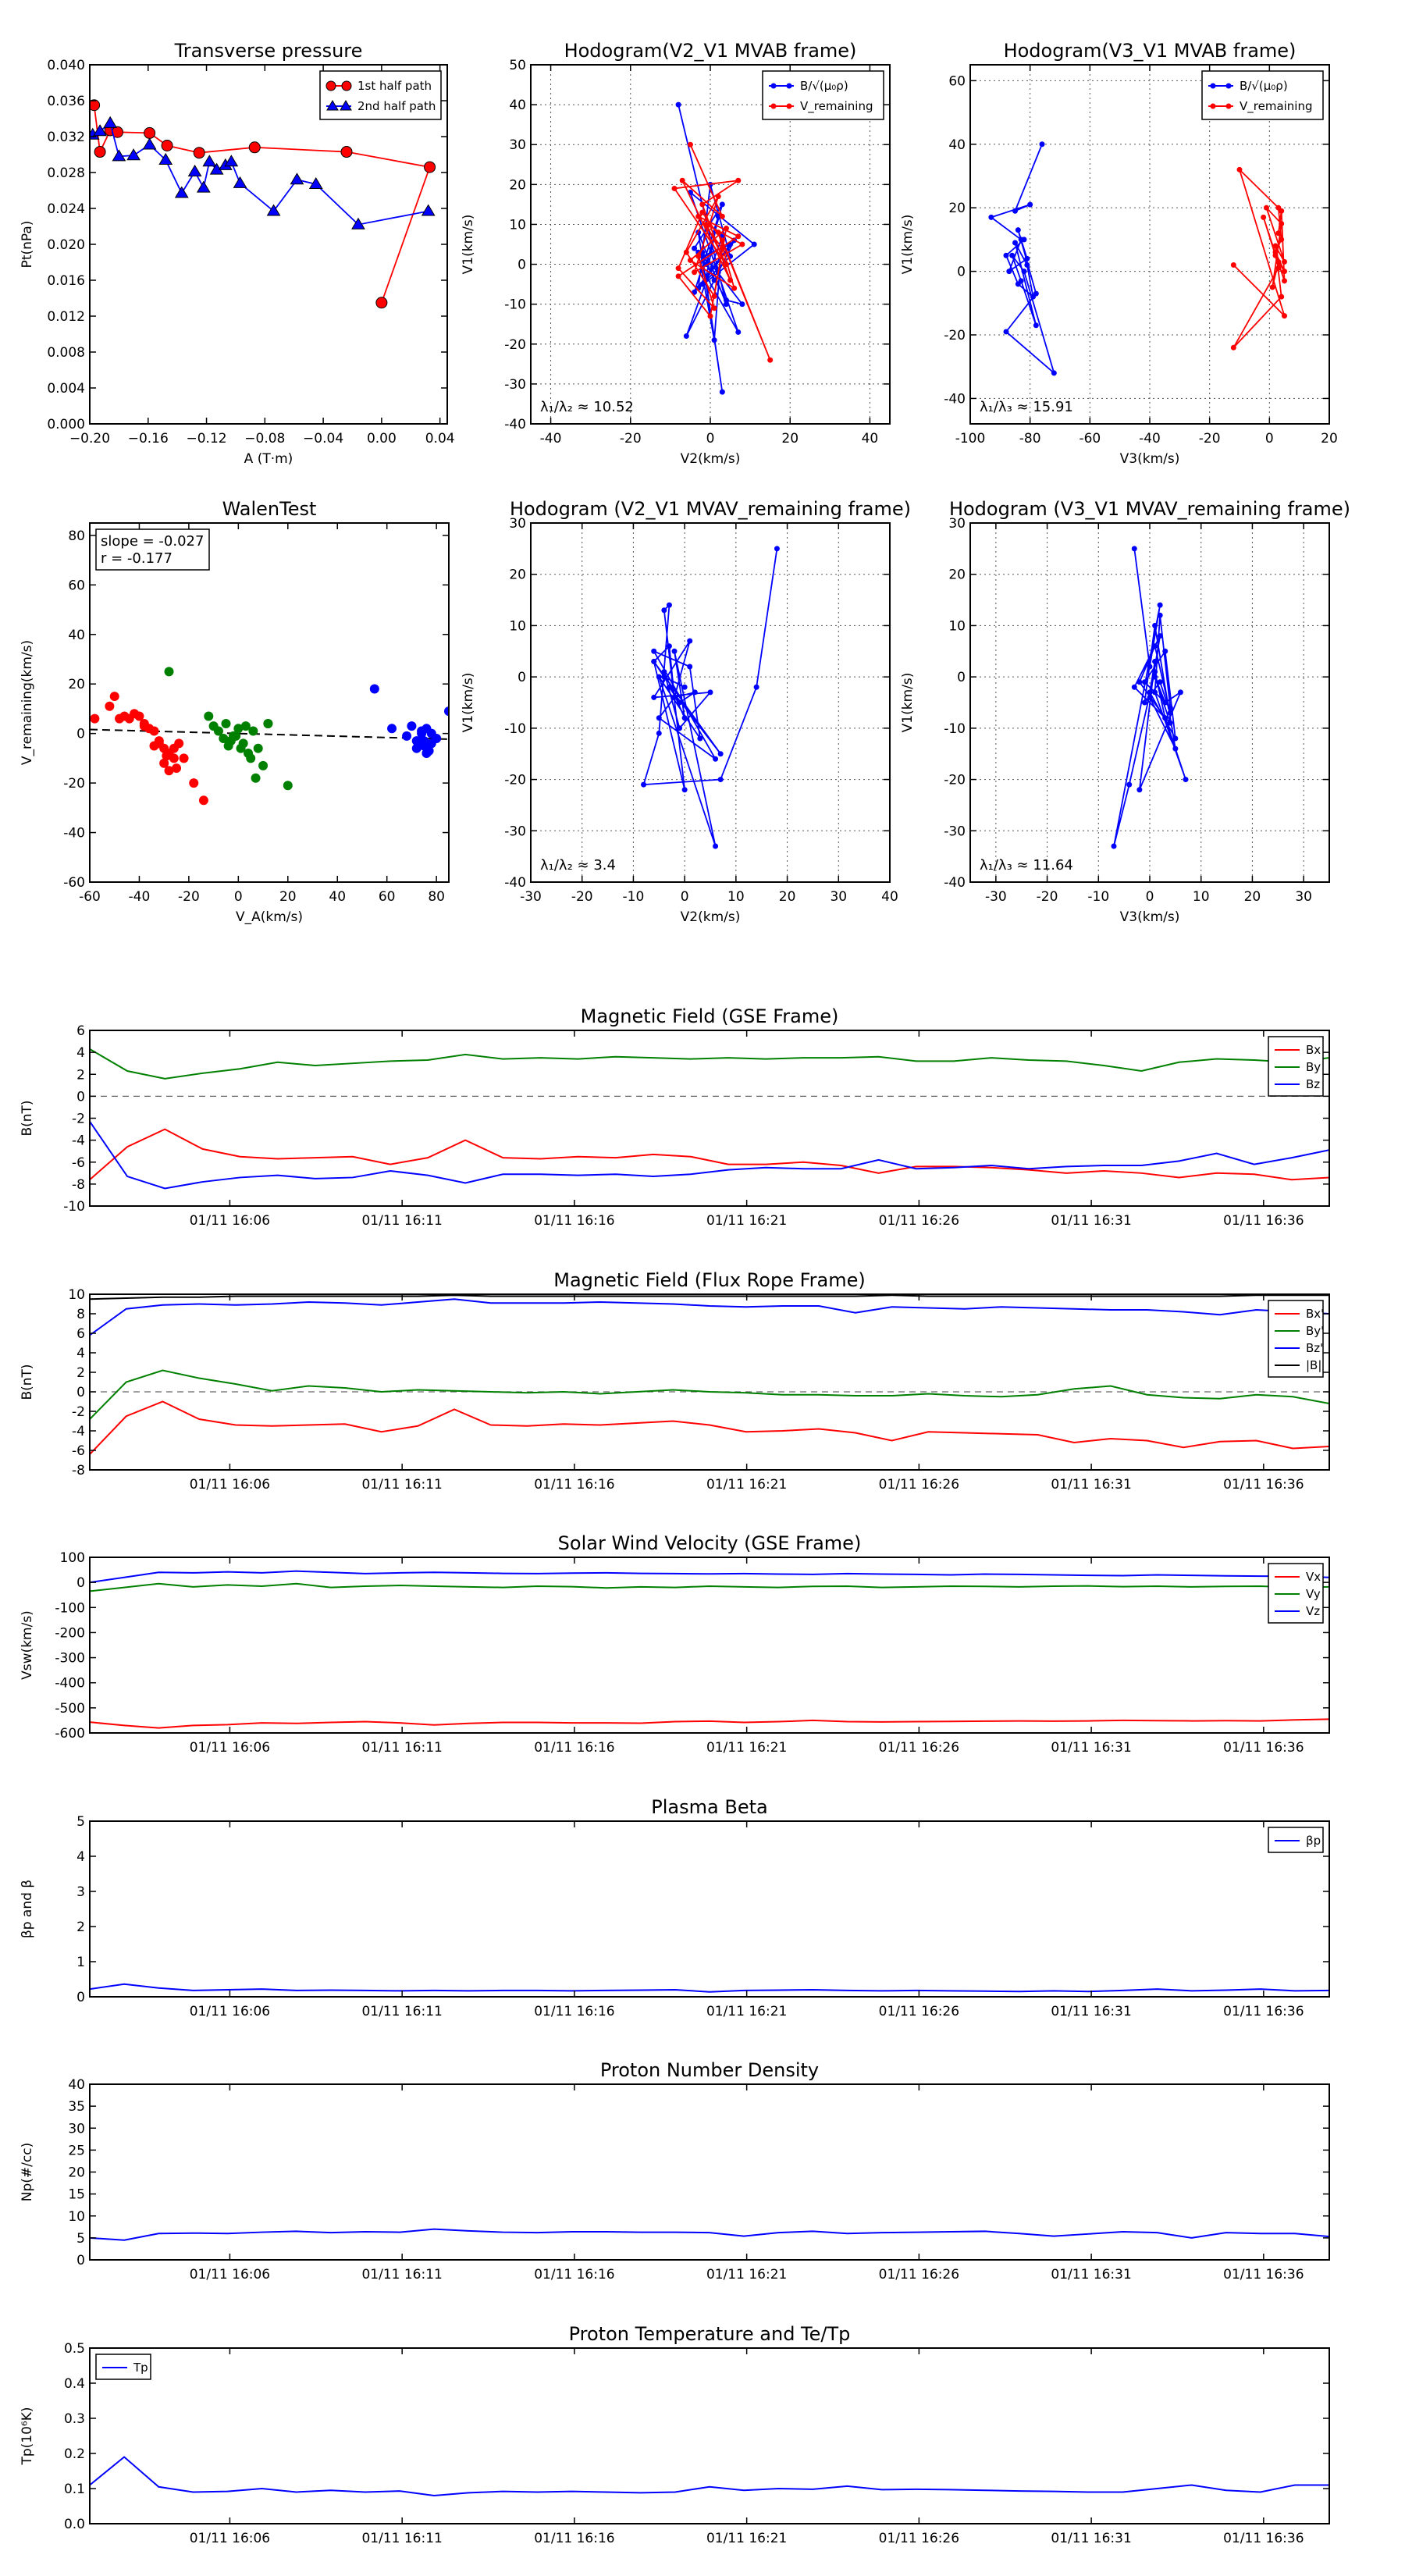 Image resolution: width=1405 pixels, height=2576 pixels. What do you see at coordinates (28, 2172) in the screenshot?
I see `y-axis-label: Np(#/cc)` at bounding box center [28, 2172].